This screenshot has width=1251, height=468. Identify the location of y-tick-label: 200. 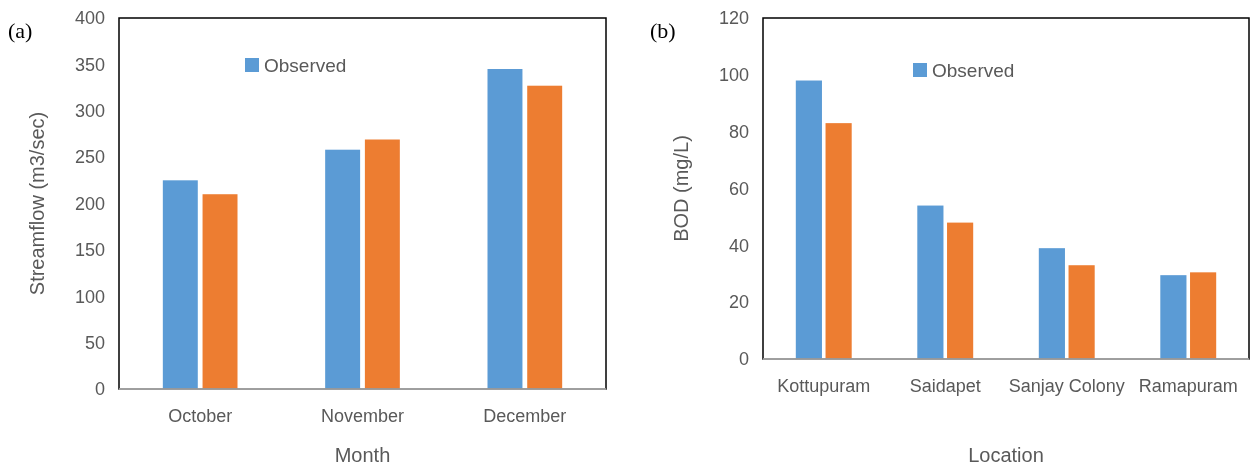
(89, 203).